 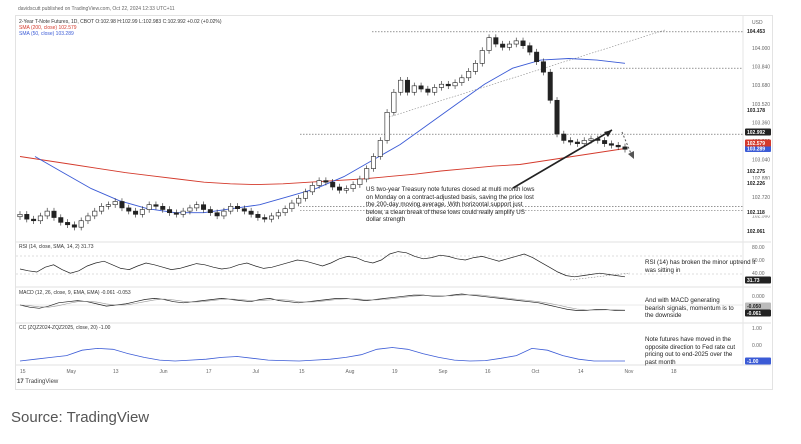 I want to click on annotation-arrow, so click(x=562, y=159).